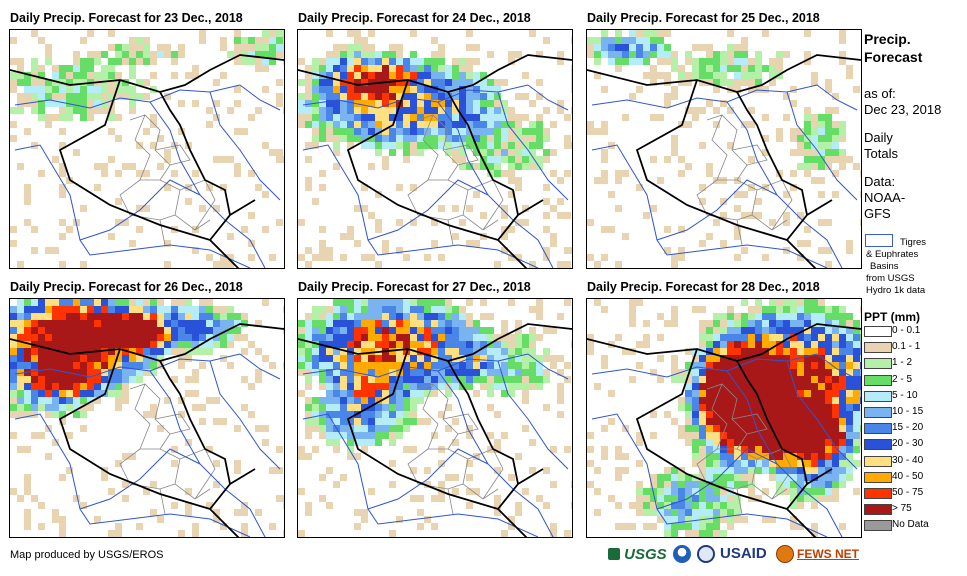 The width and height of the screenshot is (967, 576). What do you see at coordinates (614, 554) in the screenshot?
I see `usgs-wave-icon` at bounding box center [614, 554].